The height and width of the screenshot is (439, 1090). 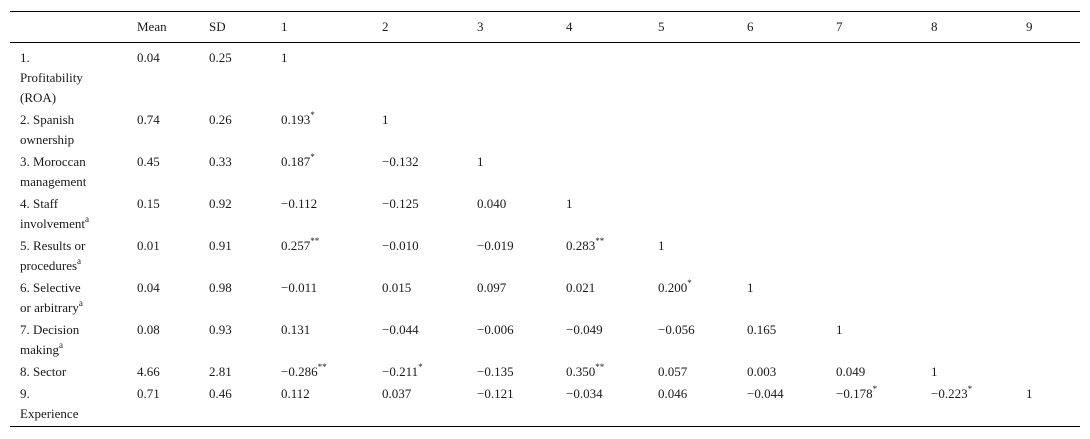 I want to click on row-label-line: or arbitrary, so click(x=49, y=307).